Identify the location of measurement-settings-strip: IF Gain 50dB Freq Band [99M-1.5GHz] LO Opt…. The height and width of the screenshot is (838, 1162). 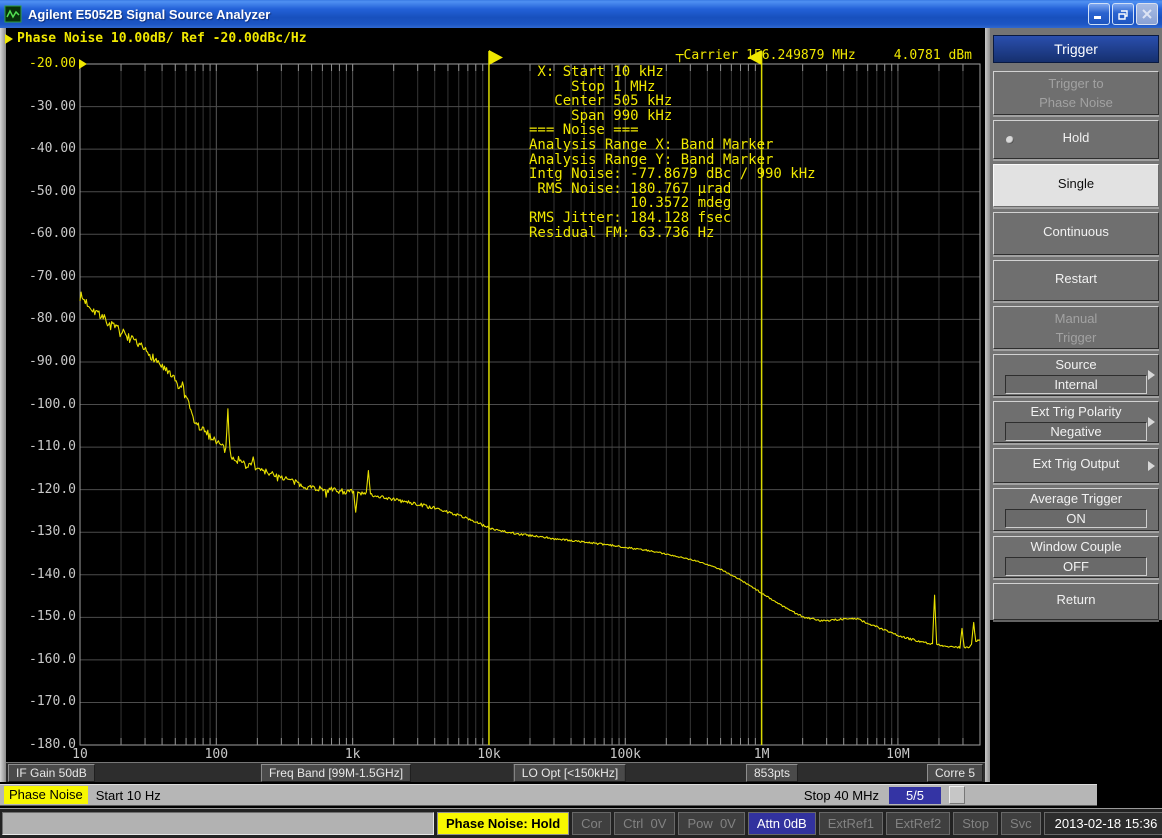
(495, 772).